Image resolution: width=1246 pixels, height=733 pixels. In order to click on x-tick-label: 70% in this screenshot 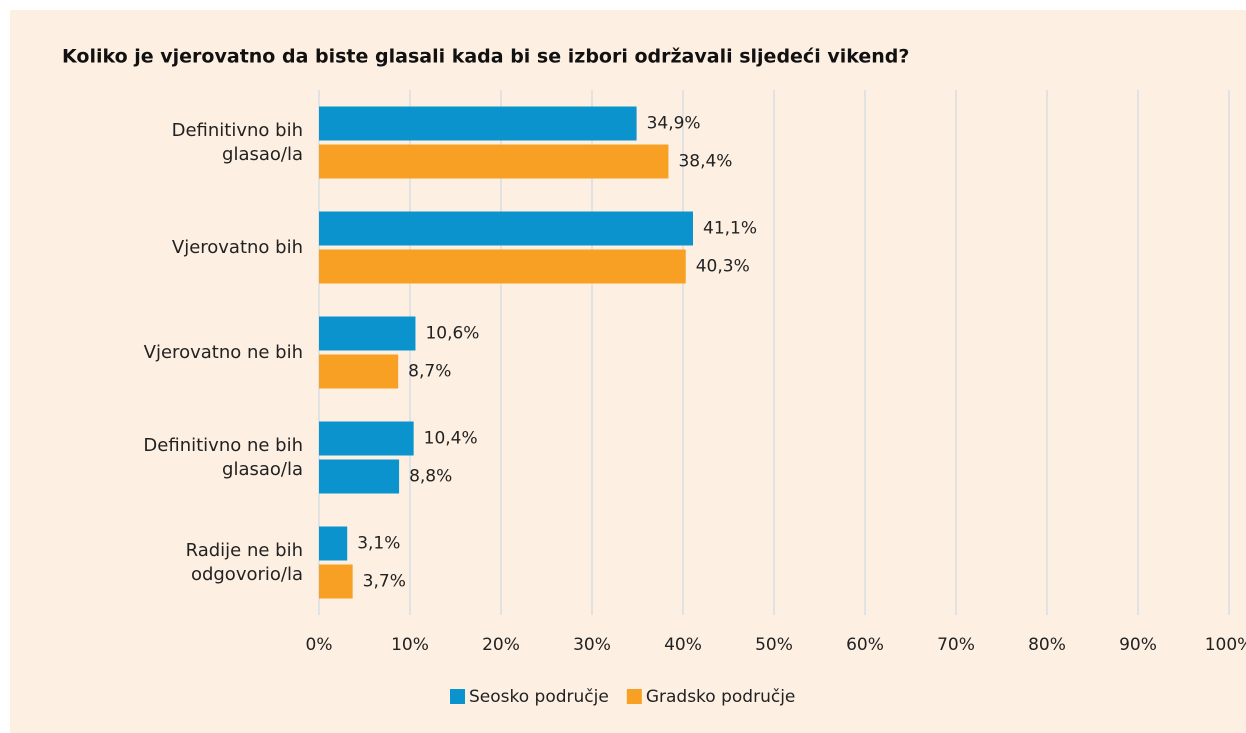, I will do `click(956, 645)`.